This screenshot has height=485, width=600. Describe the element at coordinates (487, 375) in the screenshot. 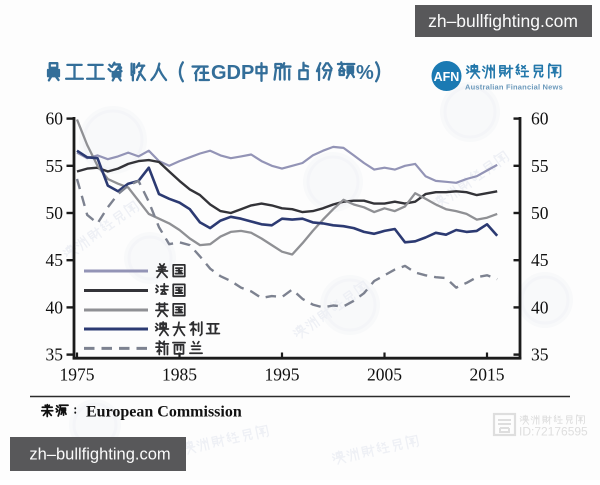

I see `svg-text: 2015` at that location.